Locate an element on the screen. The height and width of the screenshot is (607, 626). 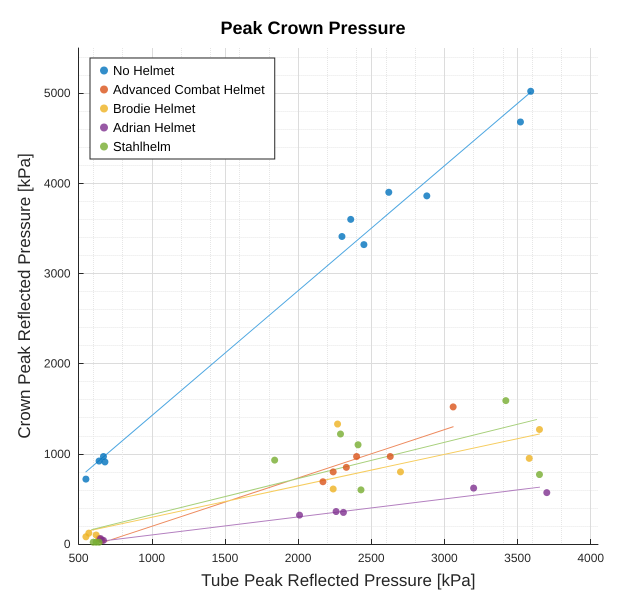
chart-title: Peak Crown Pressure is located at coordinates (313, 28).